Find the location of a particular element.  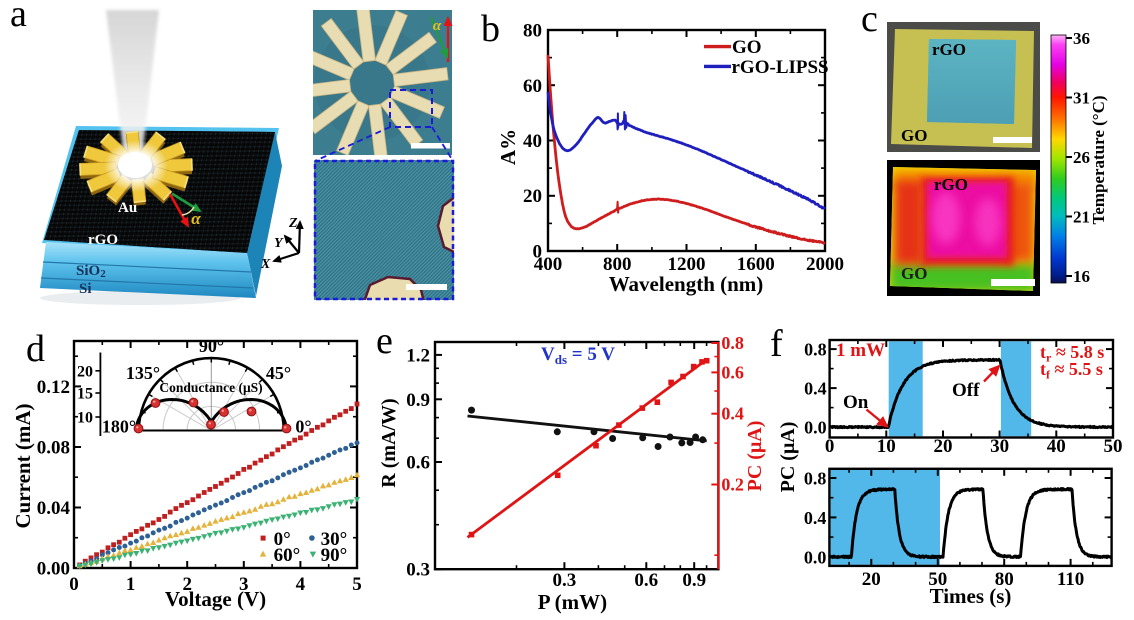

svg-text: Wavelength (nm) is located at coordinates (686, 284).